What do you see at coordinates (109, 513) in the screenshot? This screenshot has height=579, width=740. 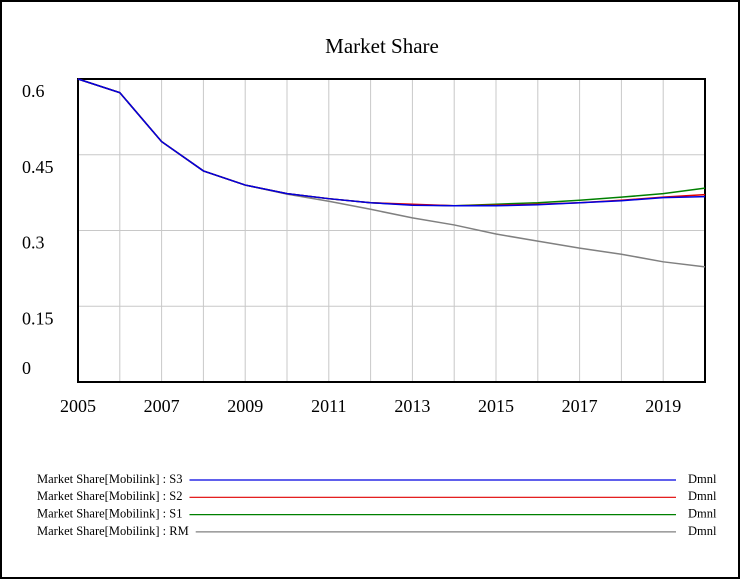 I see `legend-label: Market Share[Mobilink] : S1` at bounding box center [109, 513].